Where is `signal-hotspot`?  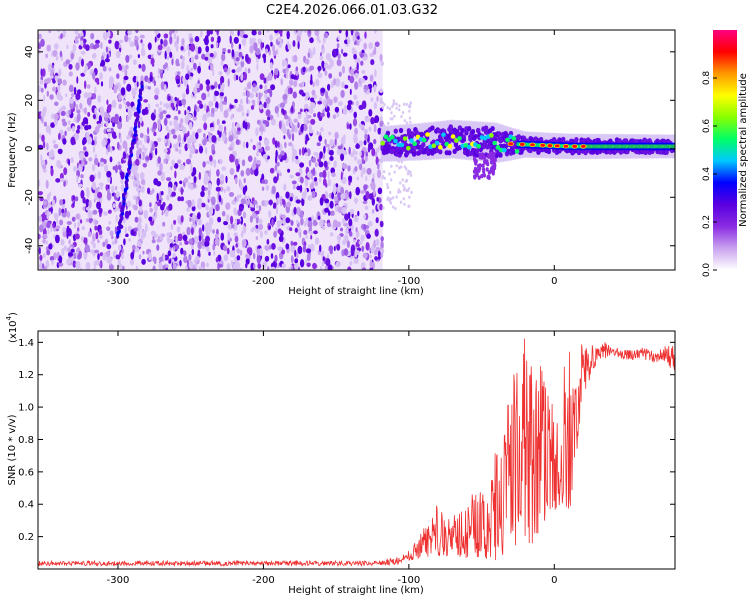 signal-hotspot is located at coordinates (550, 146).